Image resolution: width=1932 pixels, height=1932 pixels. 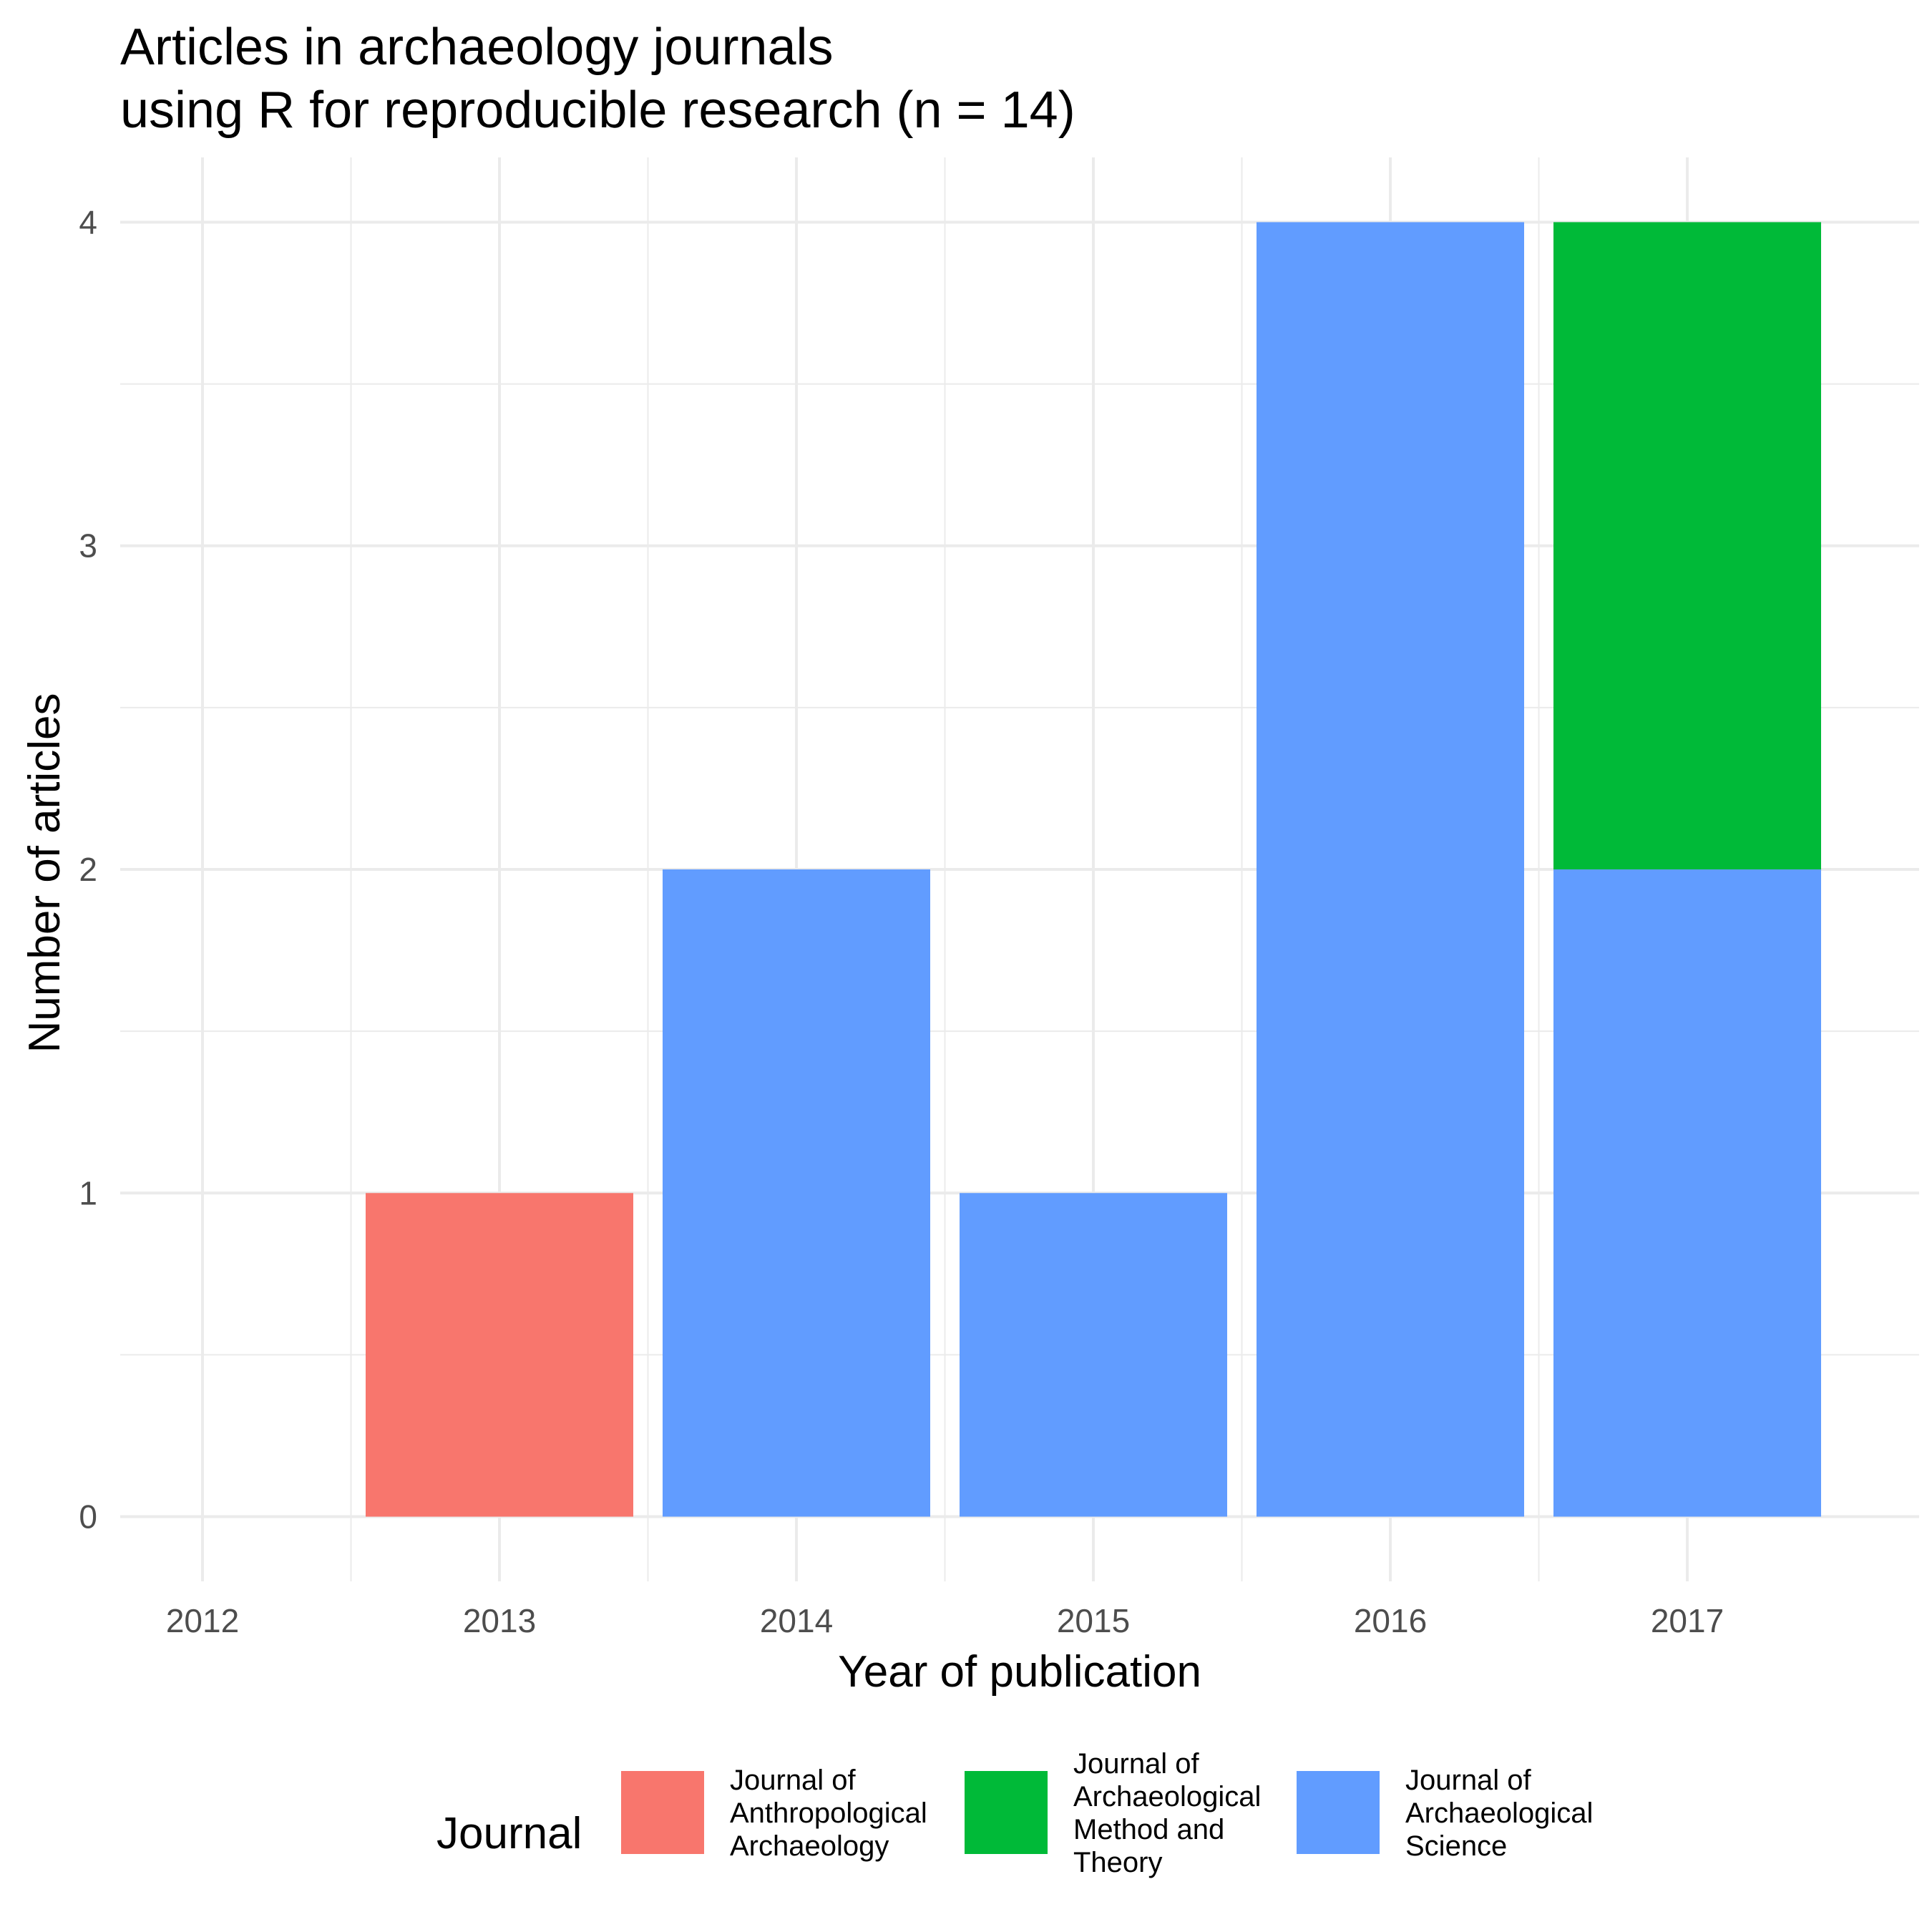 I want to click on x-tick-label: 2015, so click(x=1093, y=1620).